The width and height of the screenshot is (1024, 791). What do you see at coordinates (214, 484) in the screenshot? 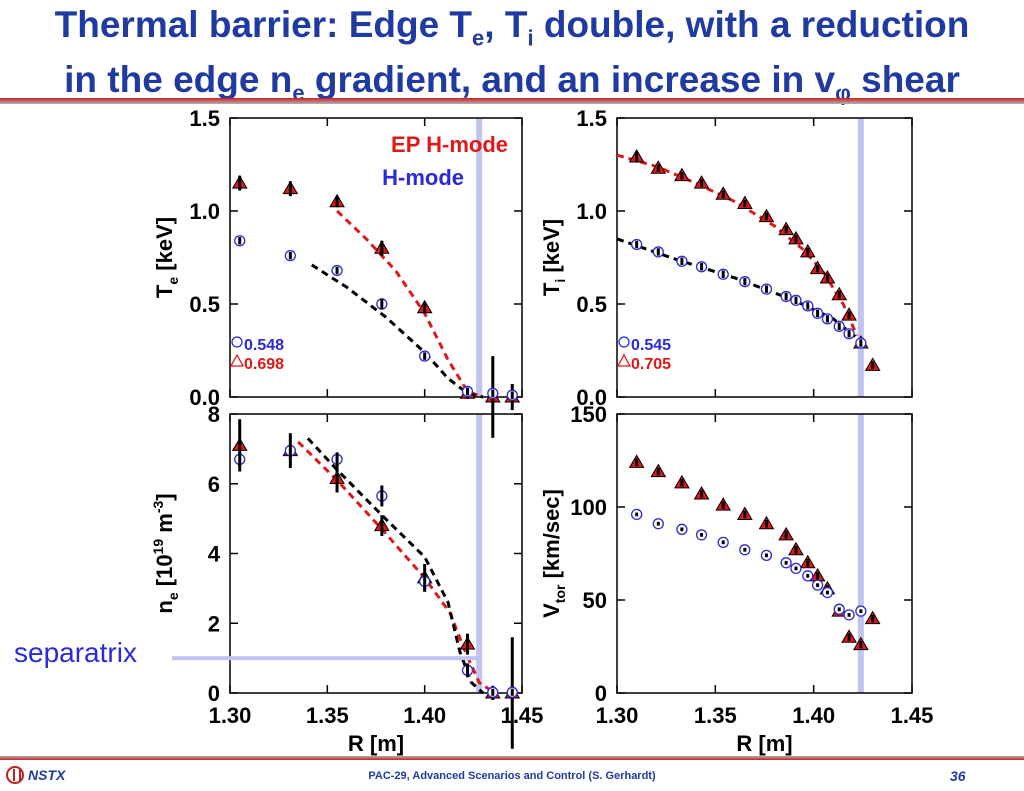
I see `y-tick-label: 6` at bounding box center [214, 484].